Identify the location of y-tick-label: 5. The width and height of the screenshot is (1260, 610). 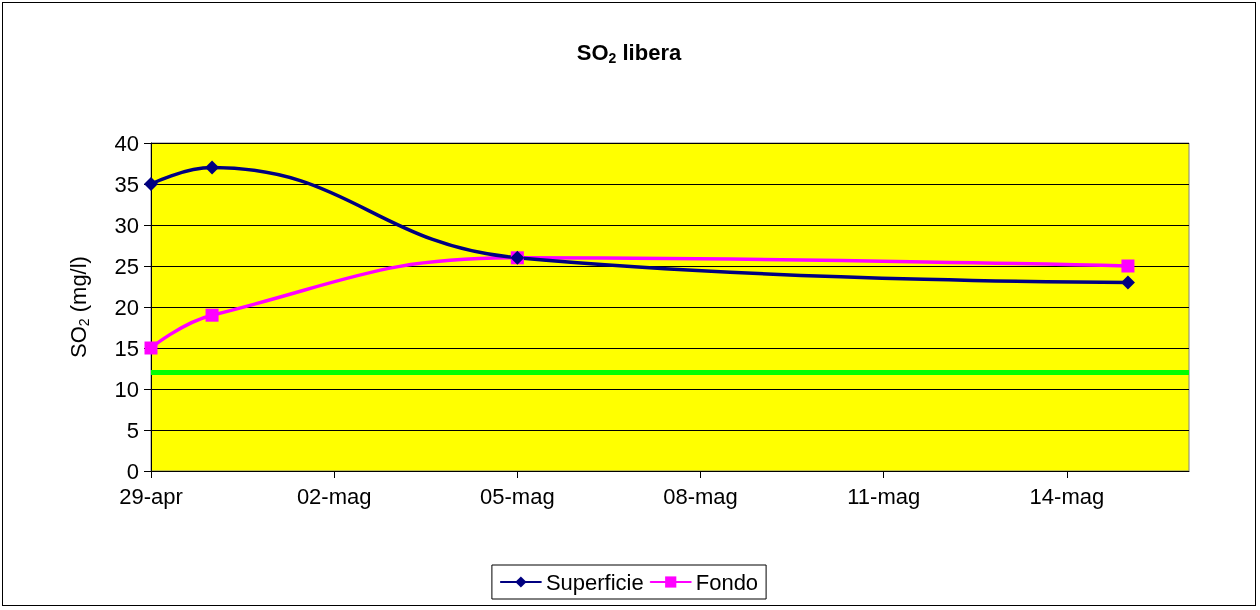
(132, 430).